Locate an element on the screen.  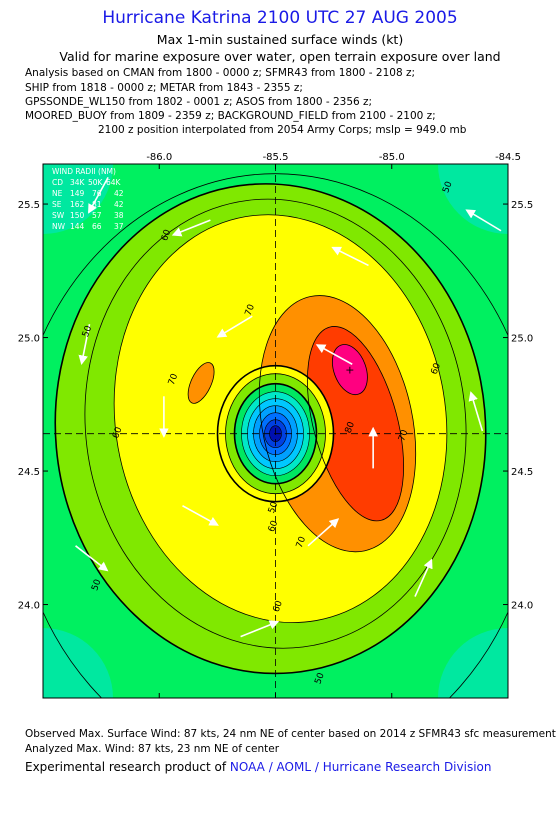
wind-radii-header: 34K is located at coordinates (78, 182).